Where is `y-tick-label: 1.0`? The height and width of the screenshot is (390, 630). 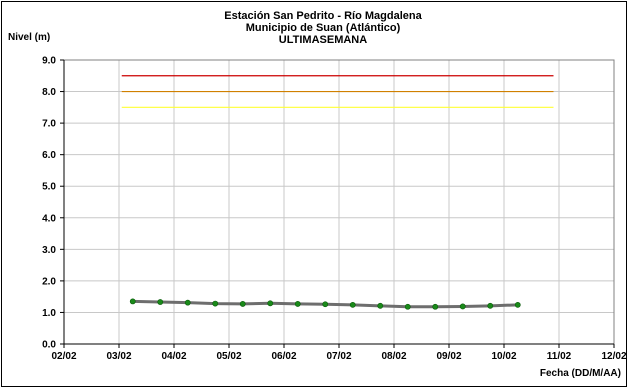 y-tick-label: 1.0 is located at coordinates (49, 313).